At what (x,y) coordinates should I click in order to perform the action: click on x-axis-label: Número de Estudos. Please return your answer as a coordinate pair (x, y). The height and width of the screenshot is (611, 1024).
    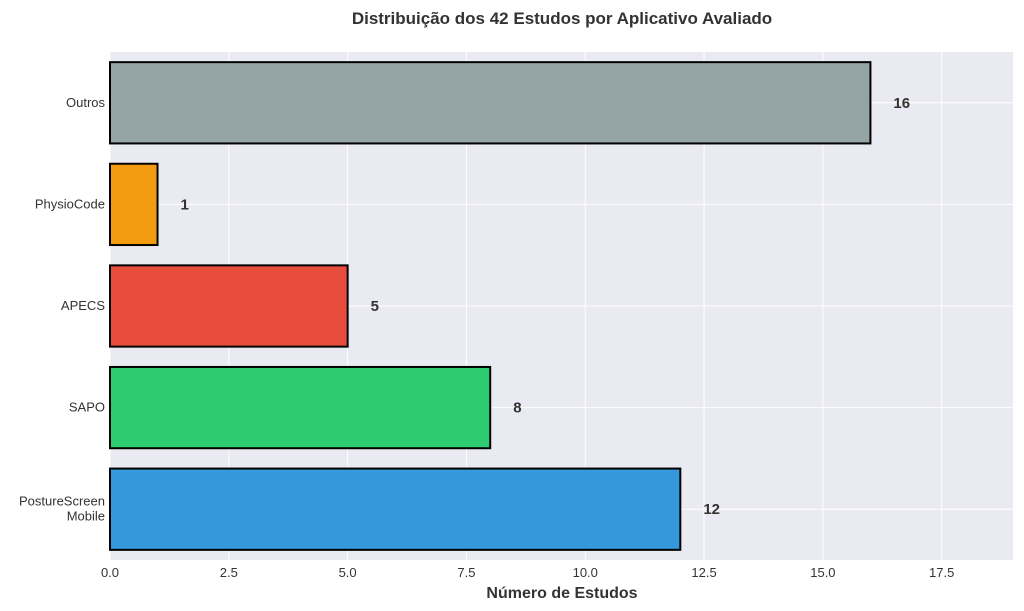
    Looking at the image, I should click on (561, 593).